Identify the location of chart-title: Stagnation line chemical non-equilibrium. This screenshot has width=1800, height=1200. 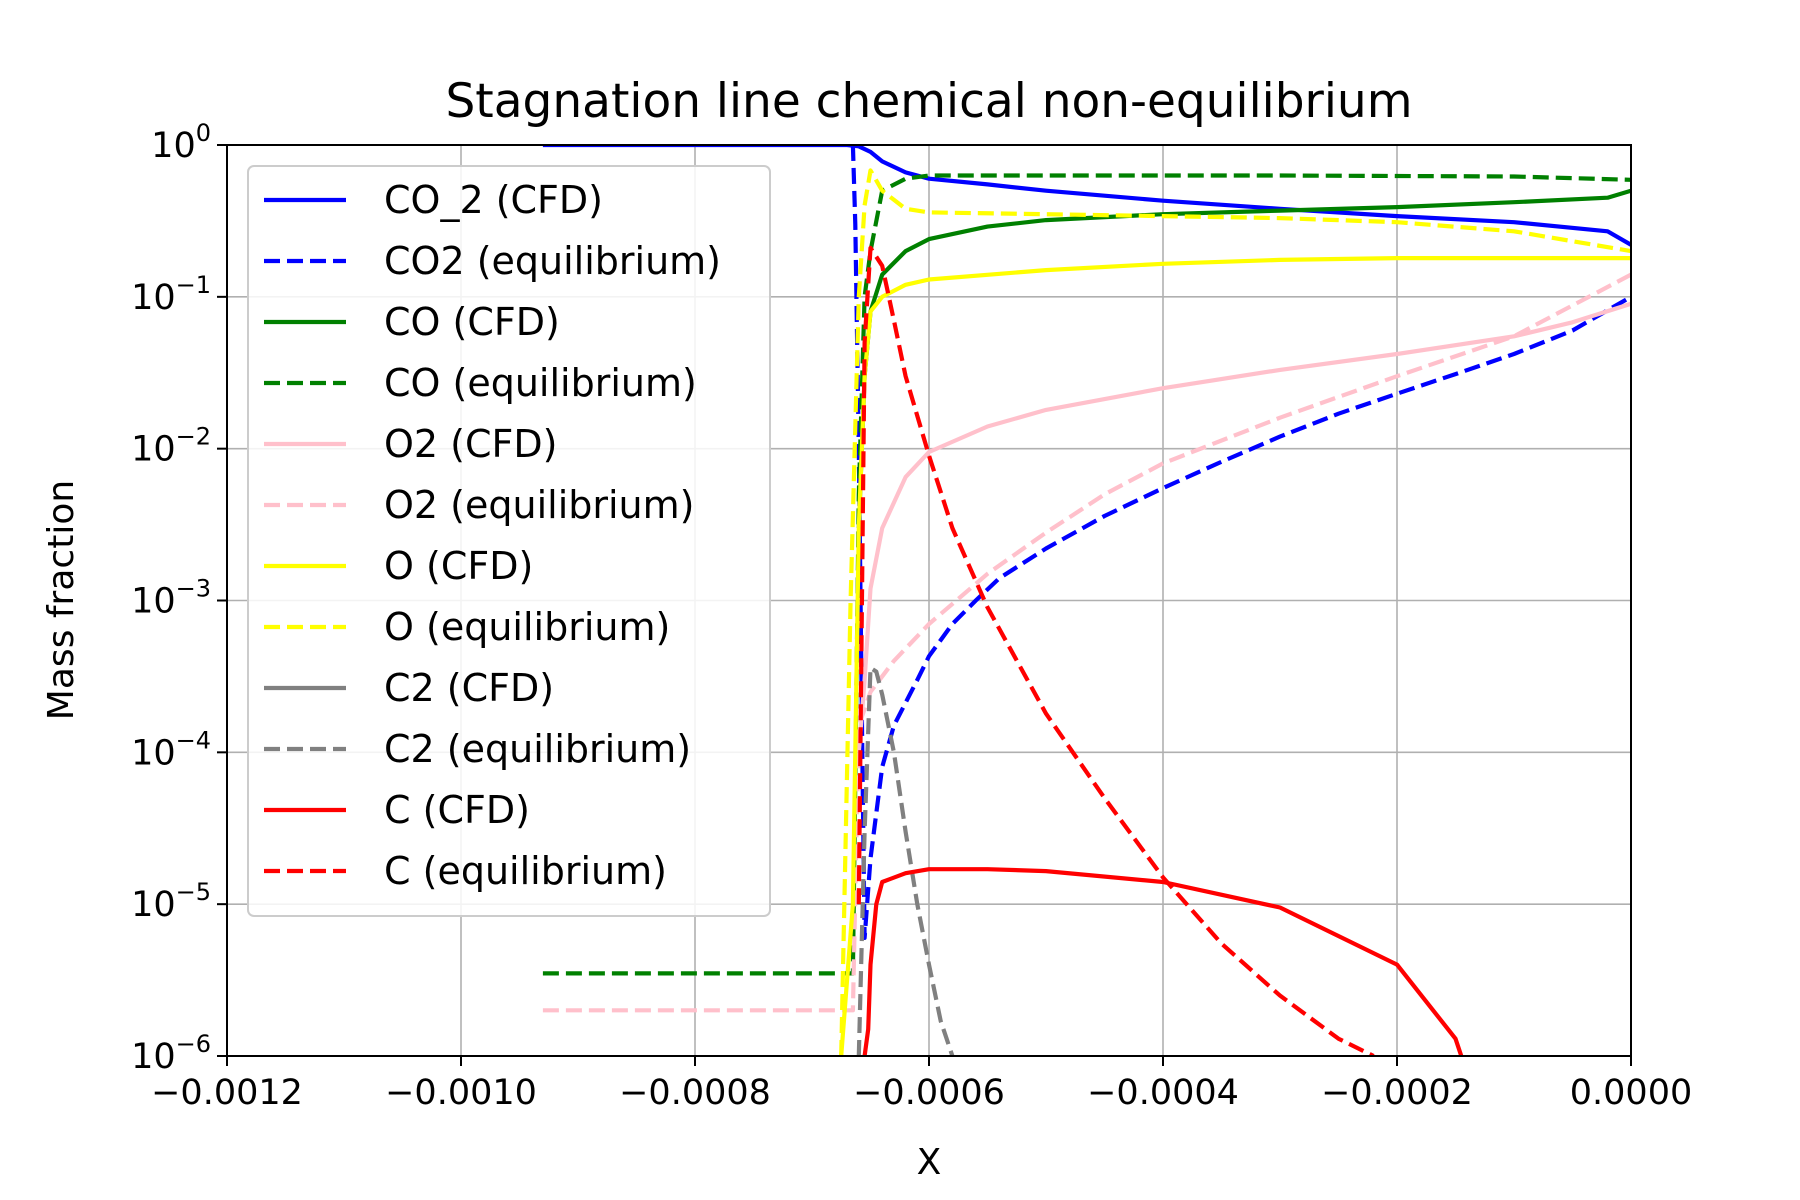
(928, 101).